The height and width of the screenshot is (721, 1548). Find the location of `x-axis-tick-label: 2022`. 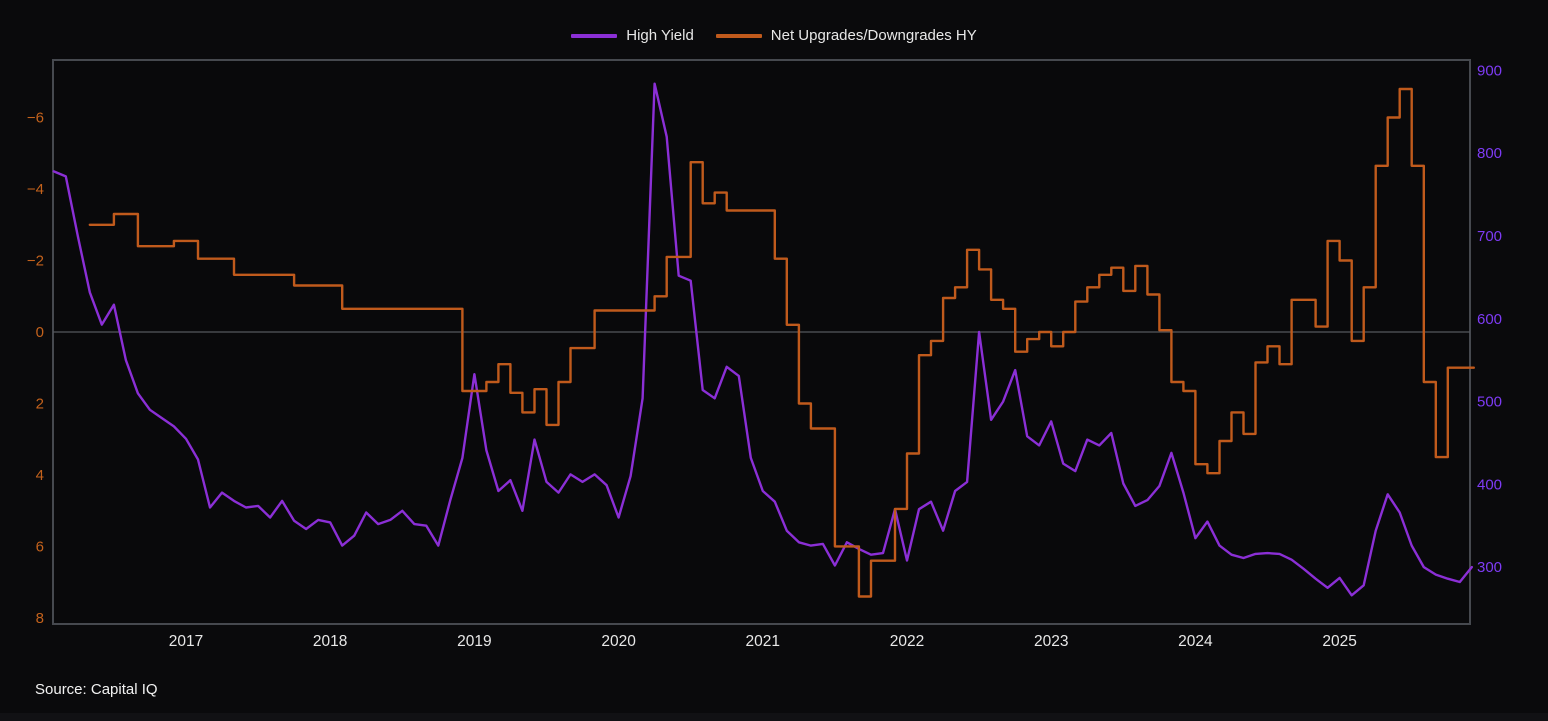

x-axis-tick-label: 2022 is located at coordinates (907, 641).